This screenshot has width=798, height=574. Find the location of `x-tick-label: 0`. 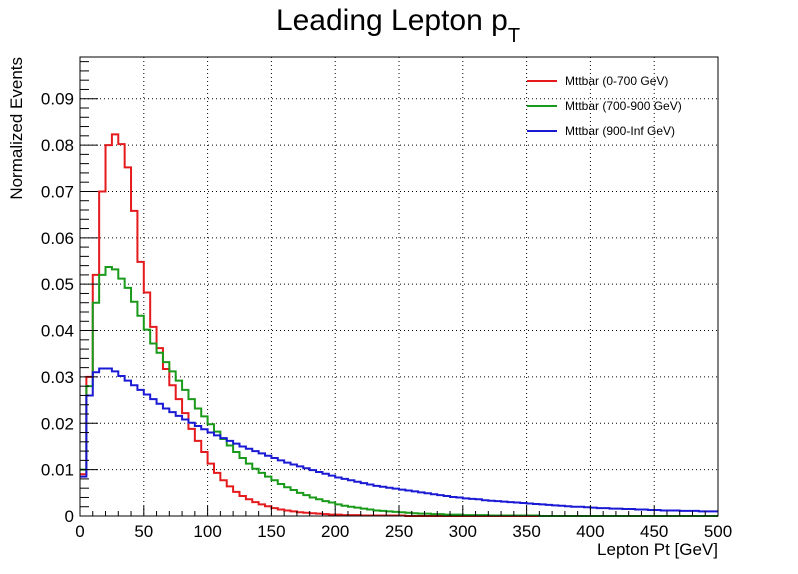

x-tick-label: 0 is located at coordinates (79, 531).